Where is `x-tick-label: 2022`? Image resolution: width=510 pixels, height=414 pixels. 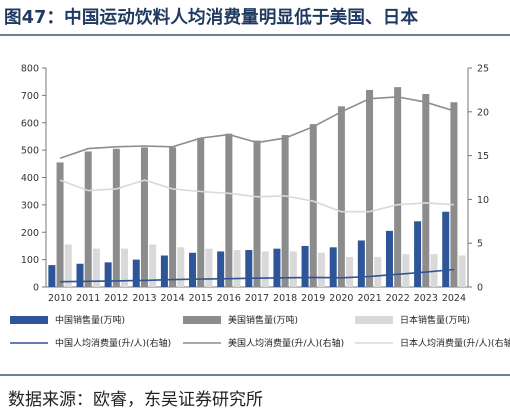
x-tick-label: 2022 is located at coordinates (398, 298).